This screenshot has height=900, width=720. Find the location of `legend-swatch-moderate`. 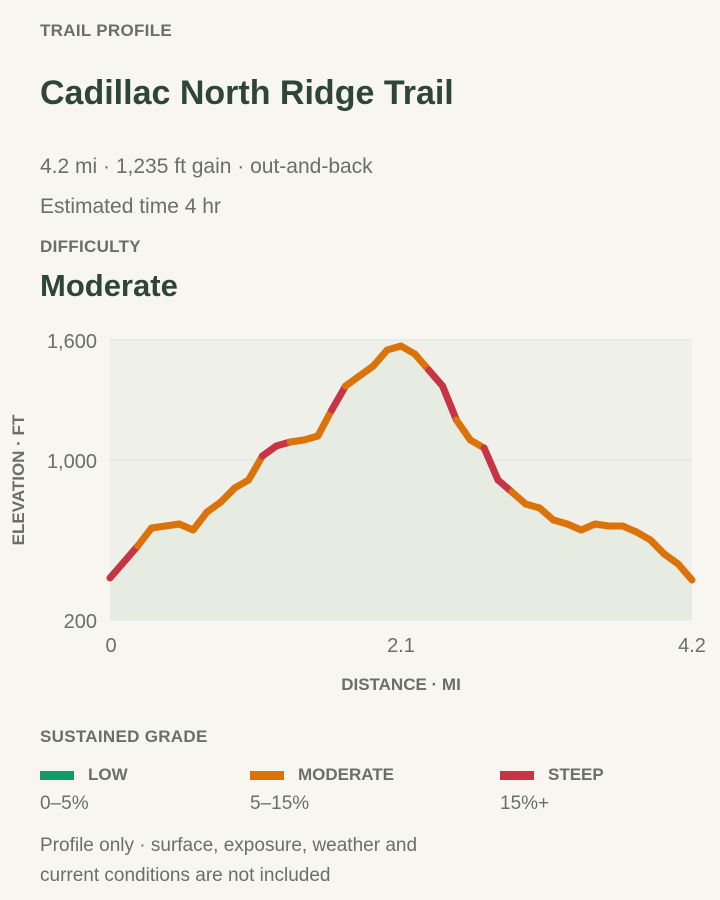

legend-swatch-moderate is located at coordinates (267, 775).